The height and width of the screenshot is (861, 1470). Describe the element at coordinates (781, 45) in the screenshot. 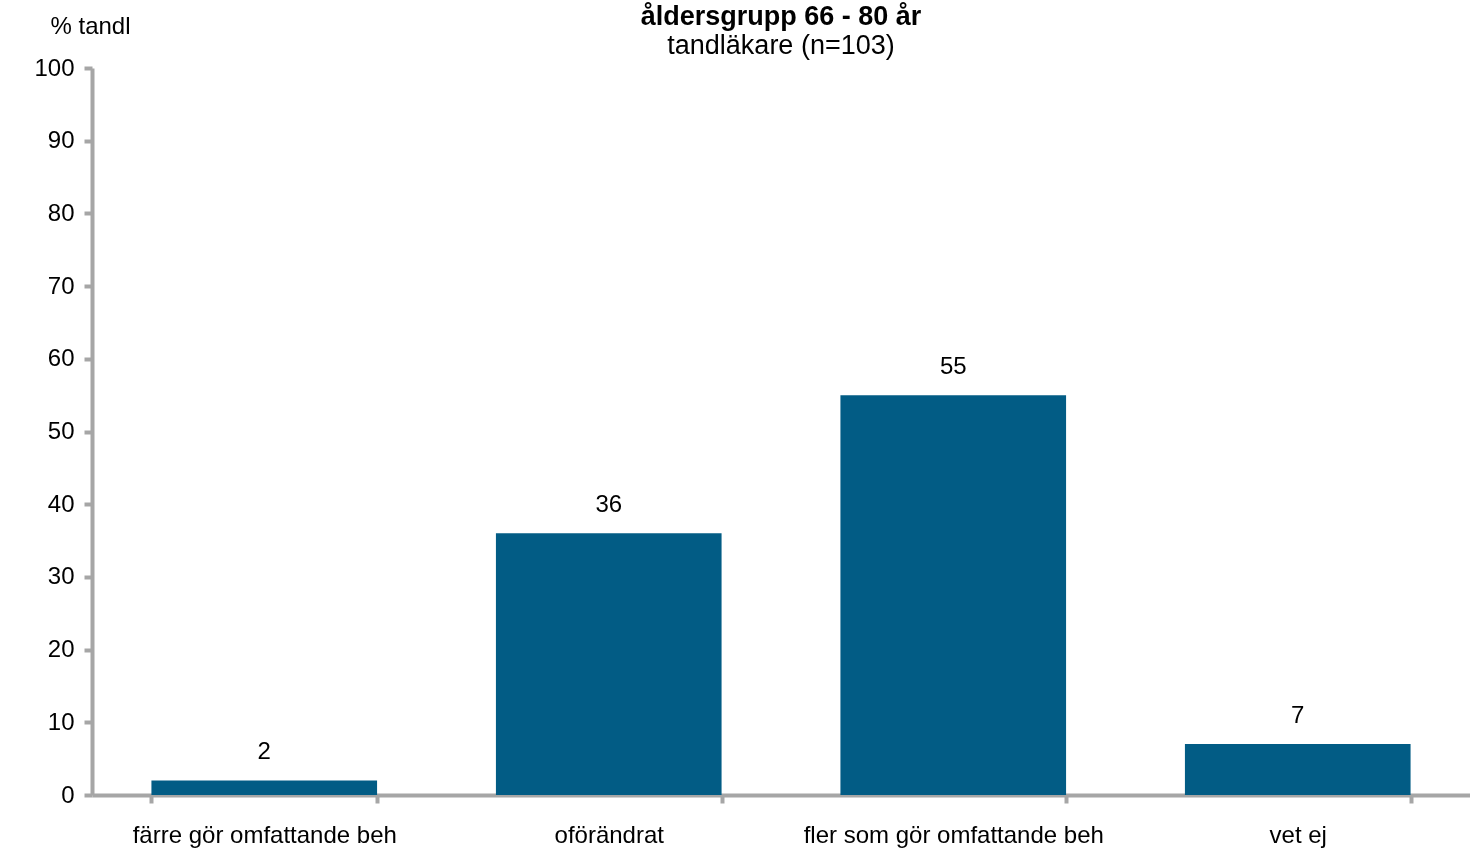

I see `chart-subtitle: tandläkare (n=103)` at that location.